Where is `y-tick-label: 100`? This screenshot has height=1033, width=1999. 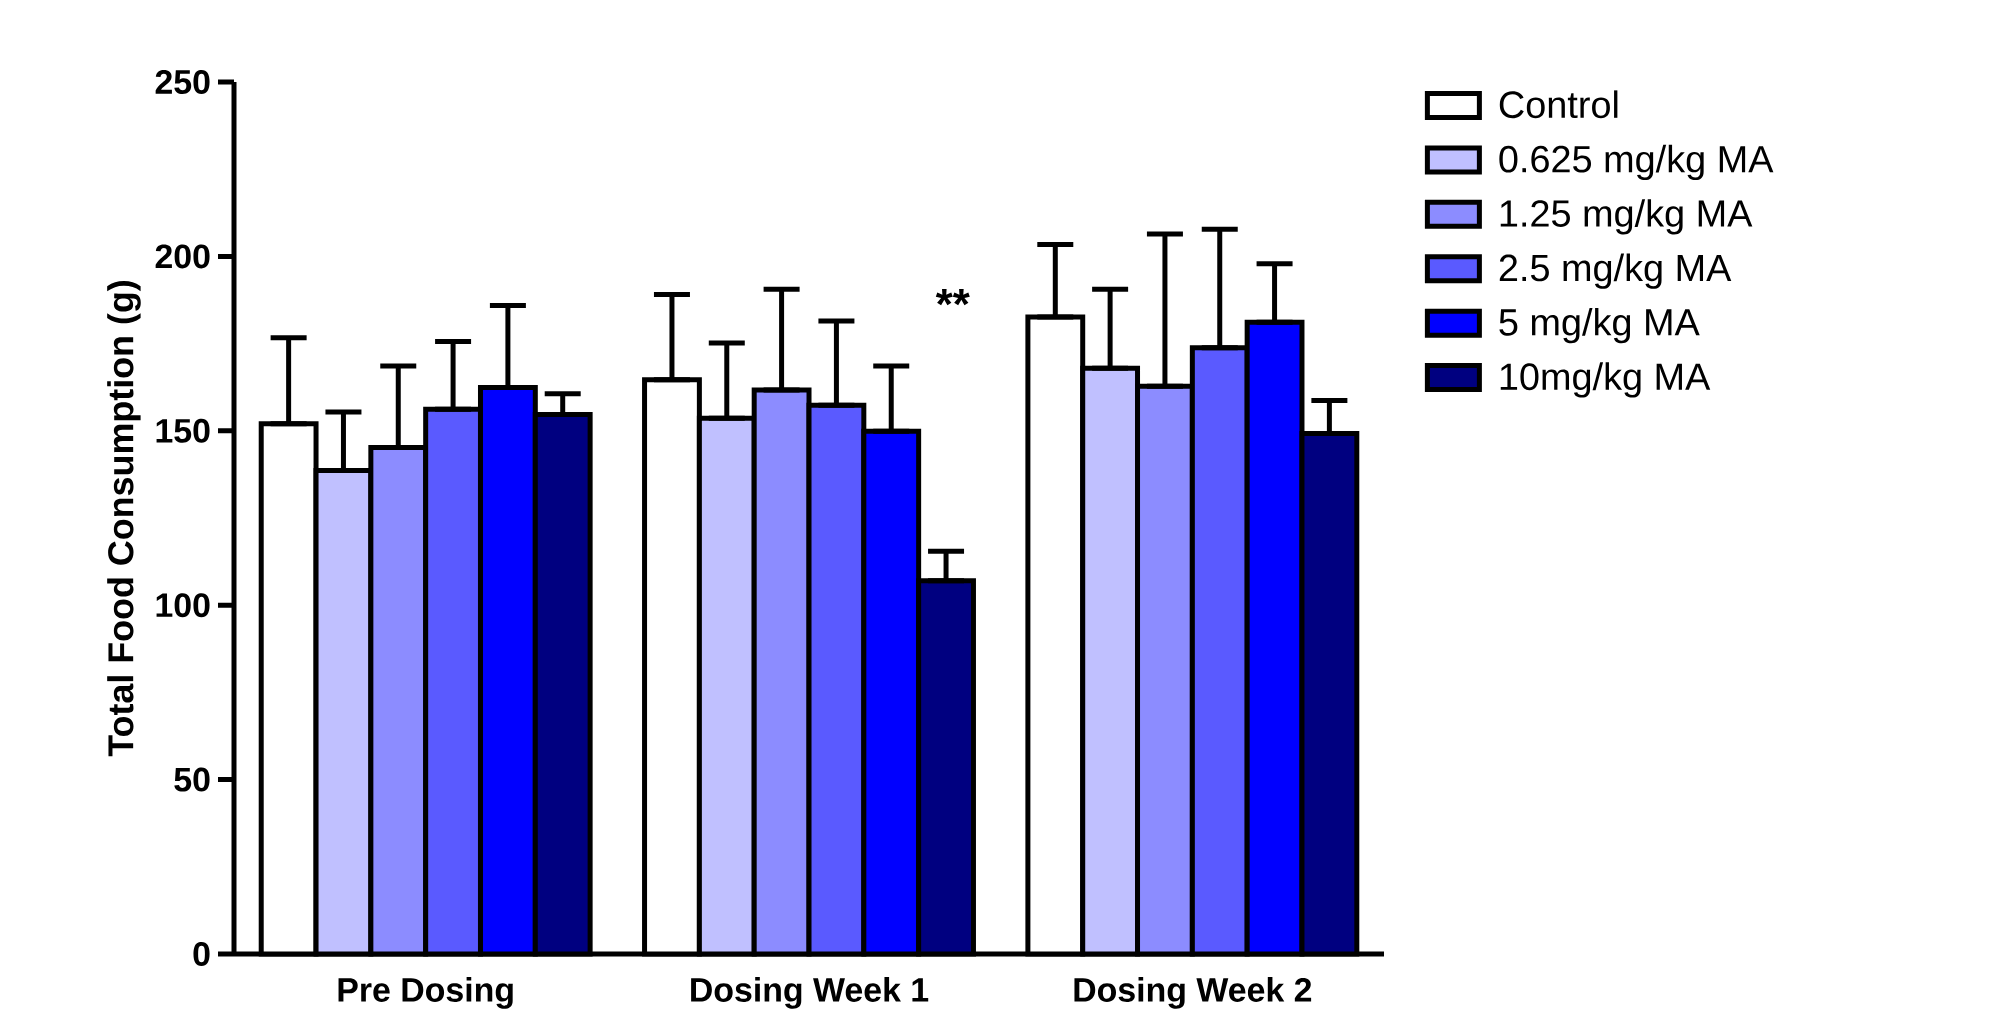 y-tick-label: 100 is located at coordinates (183, 605).